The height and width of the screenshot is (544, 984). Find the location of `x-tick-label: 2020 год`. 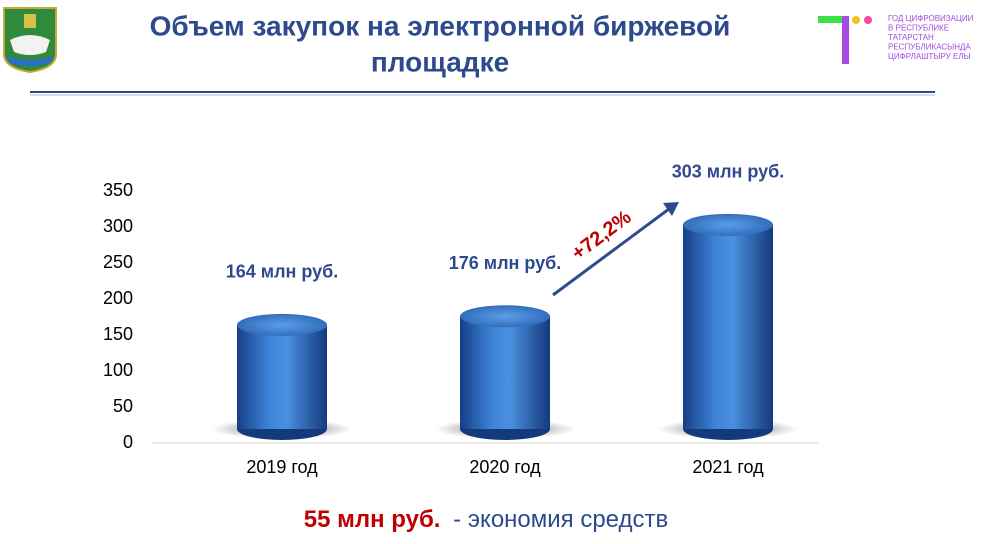

x-tick-label: 2020 год is located at coordinates (505, 467).